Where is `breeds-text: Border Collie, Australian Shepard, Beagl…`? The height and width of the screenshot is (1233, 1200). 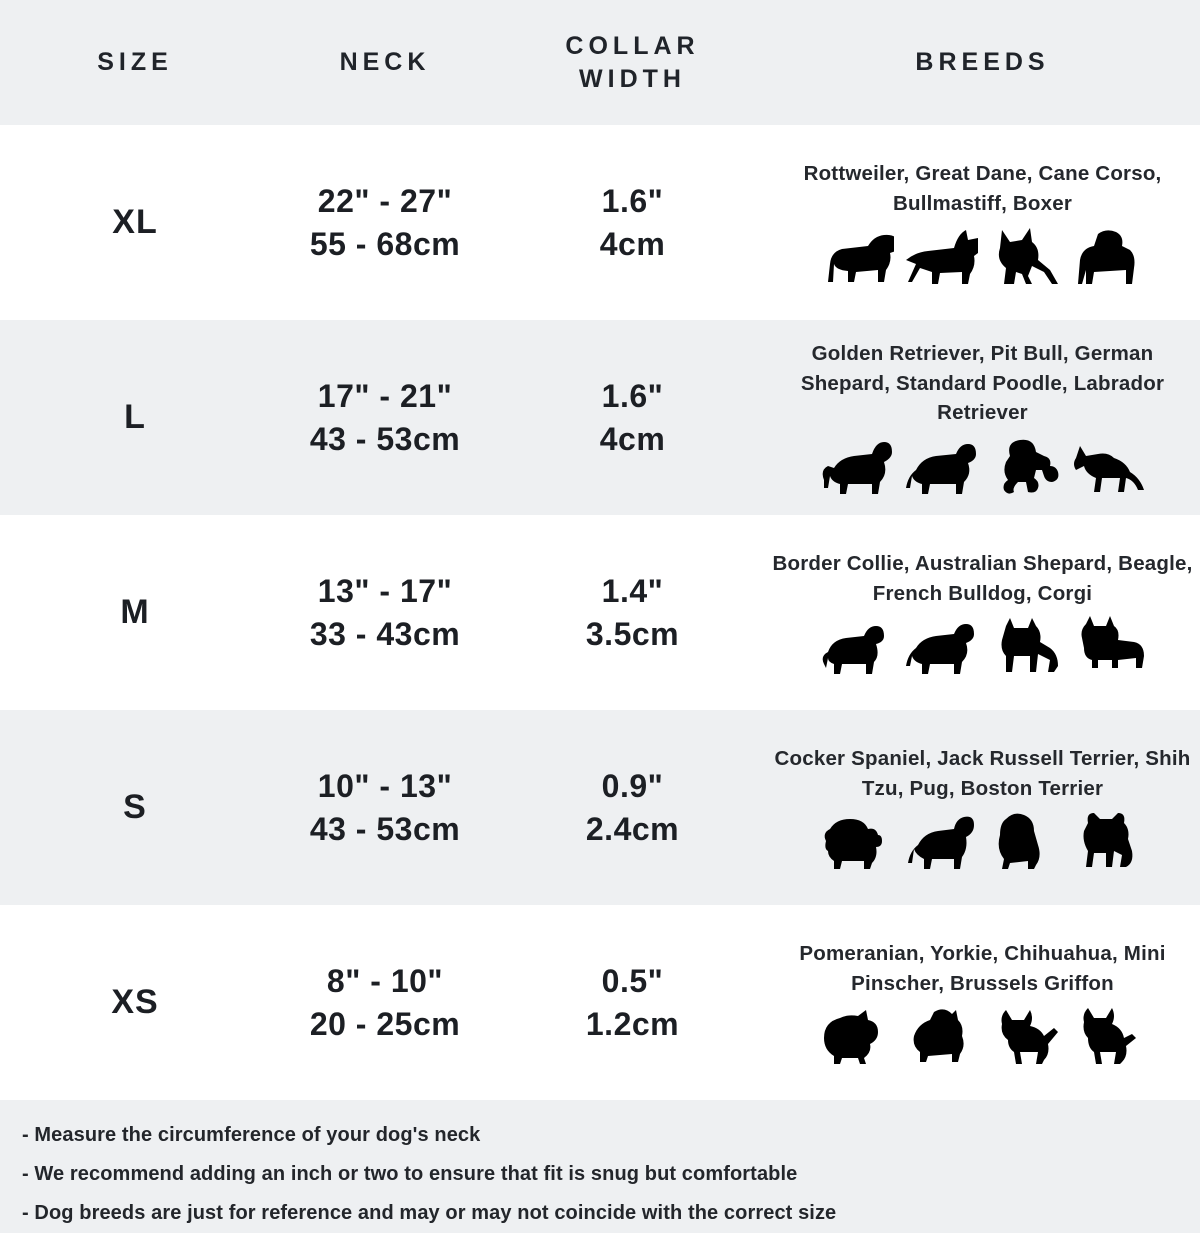
breeds-text: Border Collie, Australian Shepard, Beagl… is located at coordinates (982, 578).